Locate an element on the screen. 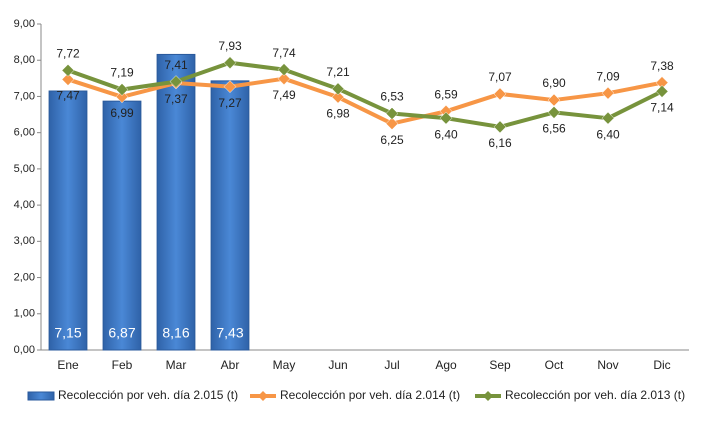  y-tick-label: 8,00 is located at coordinates (24, 60).